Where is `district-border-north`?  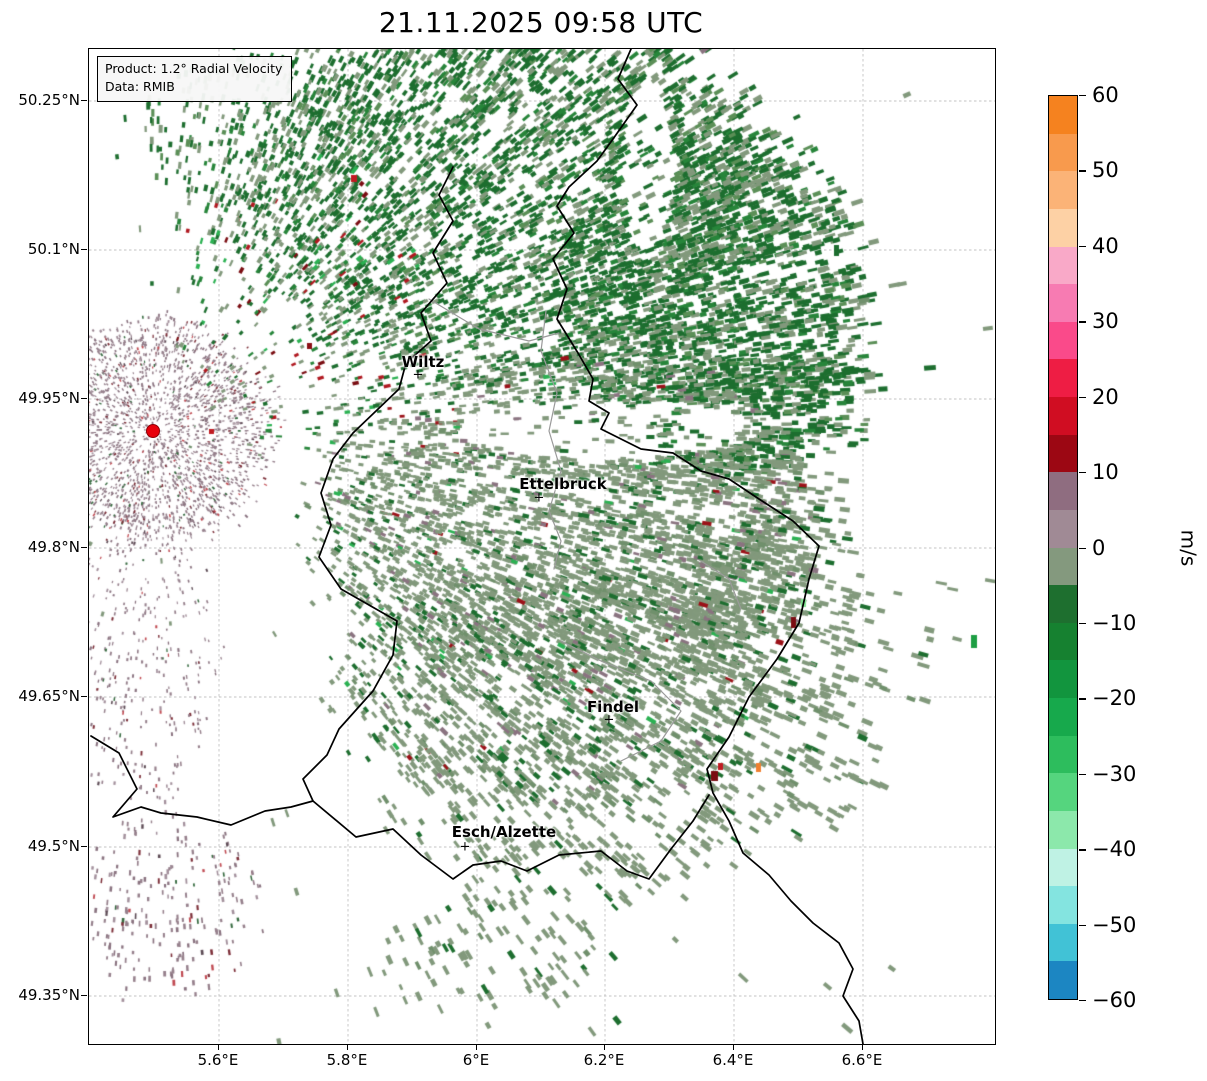
district-border-north is located at coordinates (494, 320).